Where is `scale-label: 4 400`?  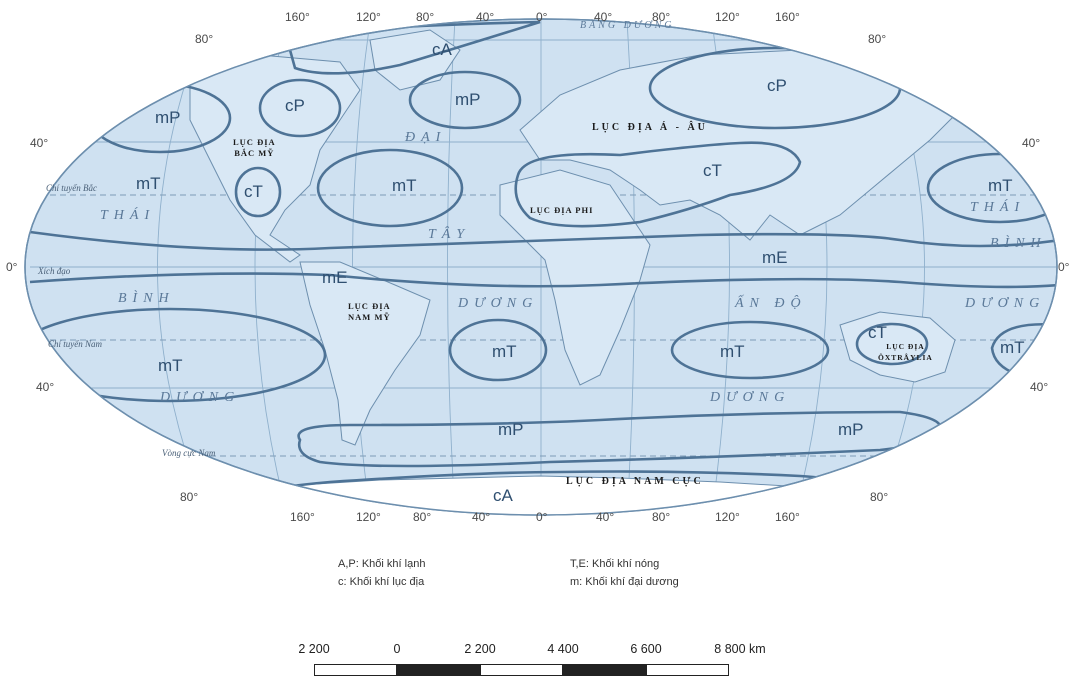 scale-label: 4 400 is located at coordinates (563, 649).